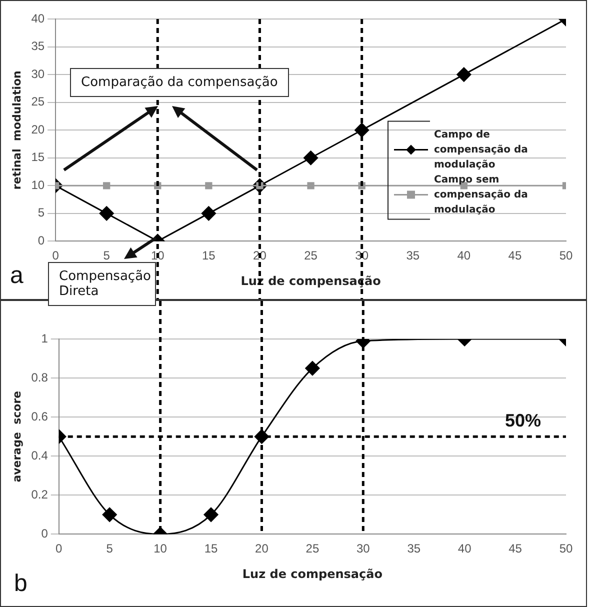  Describe the element at coordinates (102, 284) in the screenshot. I see `text: Compensação Direta` at that location.